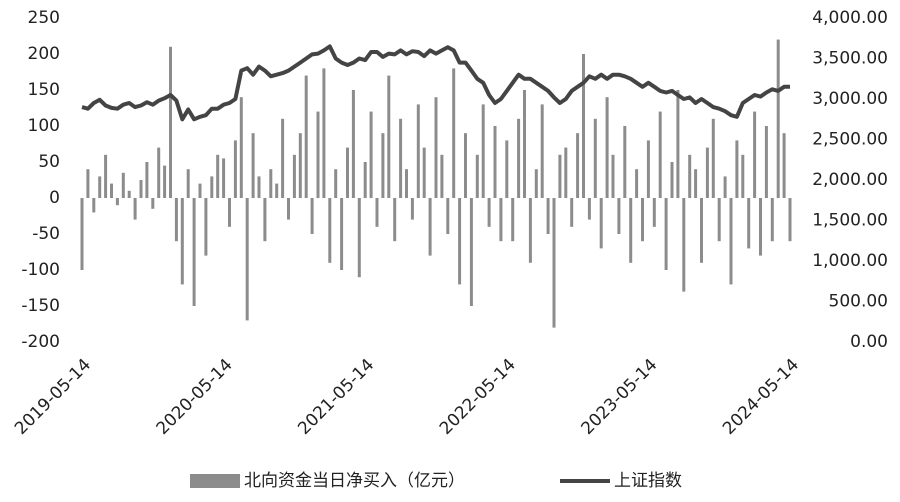 The width and height of the screenshot is (900, 502). Describe the element at coordinates (648, 481) in the screenshot. I see `legend-label: 上证指数` at that location.